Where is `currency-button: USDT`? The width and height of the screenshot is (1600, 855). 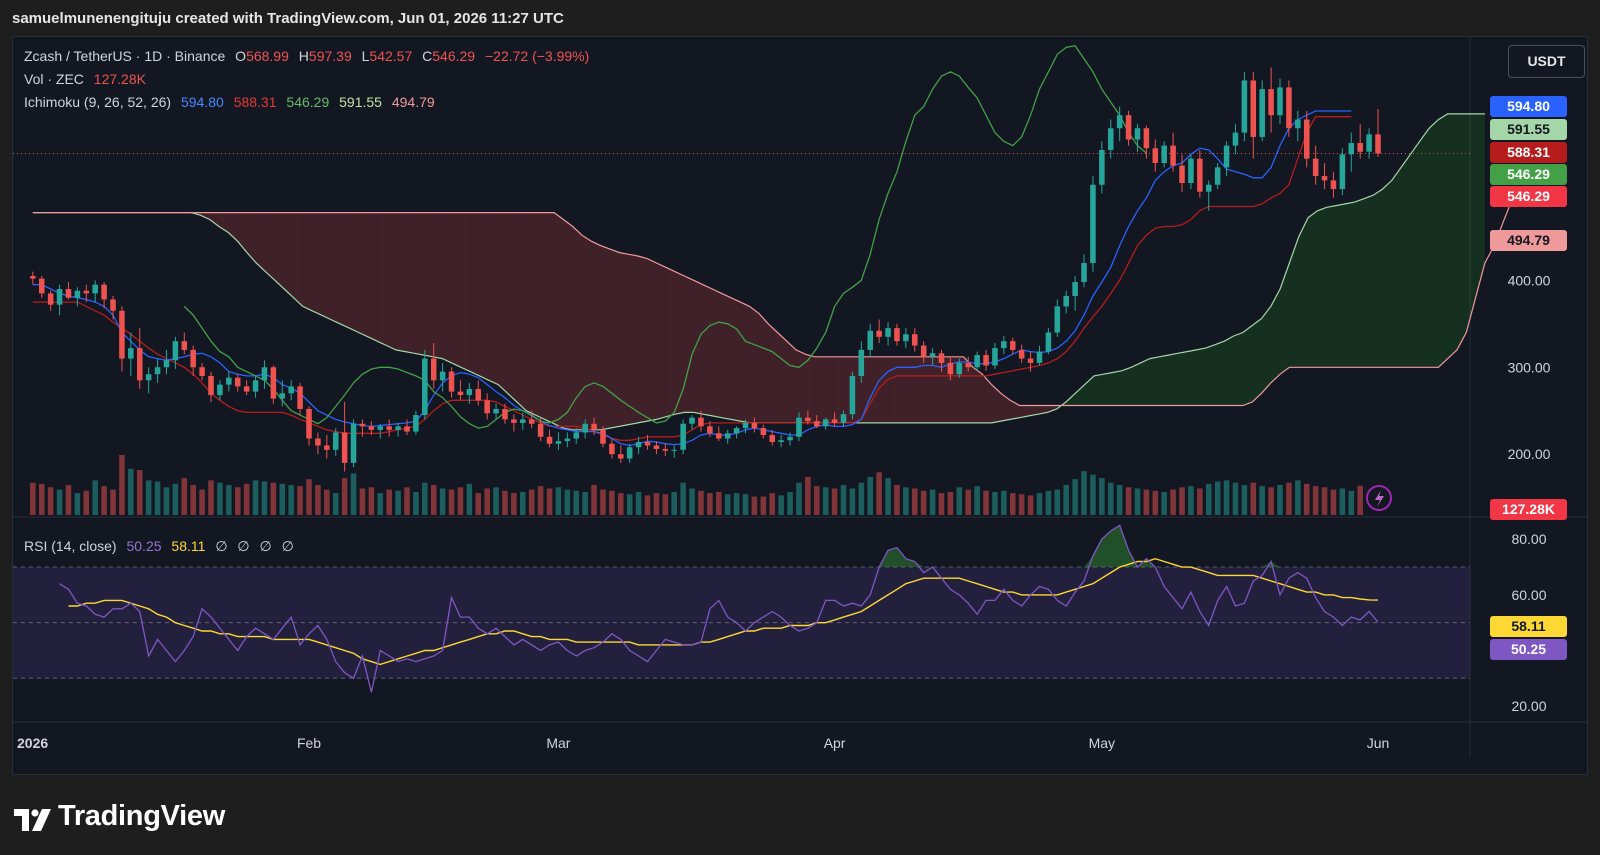
currency-button: USDT is located at coordinates (1546, 61).